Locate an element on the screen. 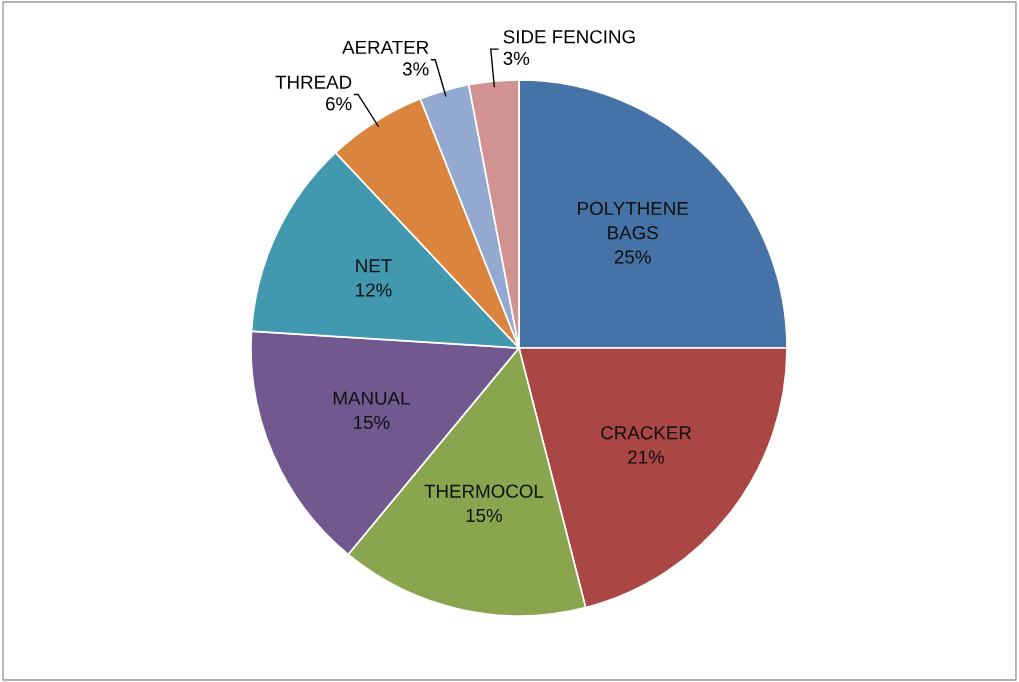 This screenshot has height=682, width=1019. slice-label: NET is located at coordinates (374, 266).